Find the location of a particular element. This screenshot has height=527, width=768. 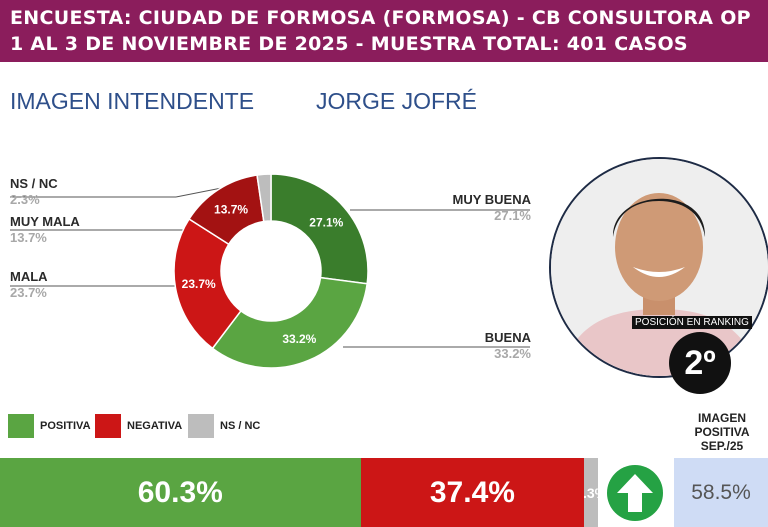

label-nsnc: NS / NC 2.3% is located at coordinates (34, 191).